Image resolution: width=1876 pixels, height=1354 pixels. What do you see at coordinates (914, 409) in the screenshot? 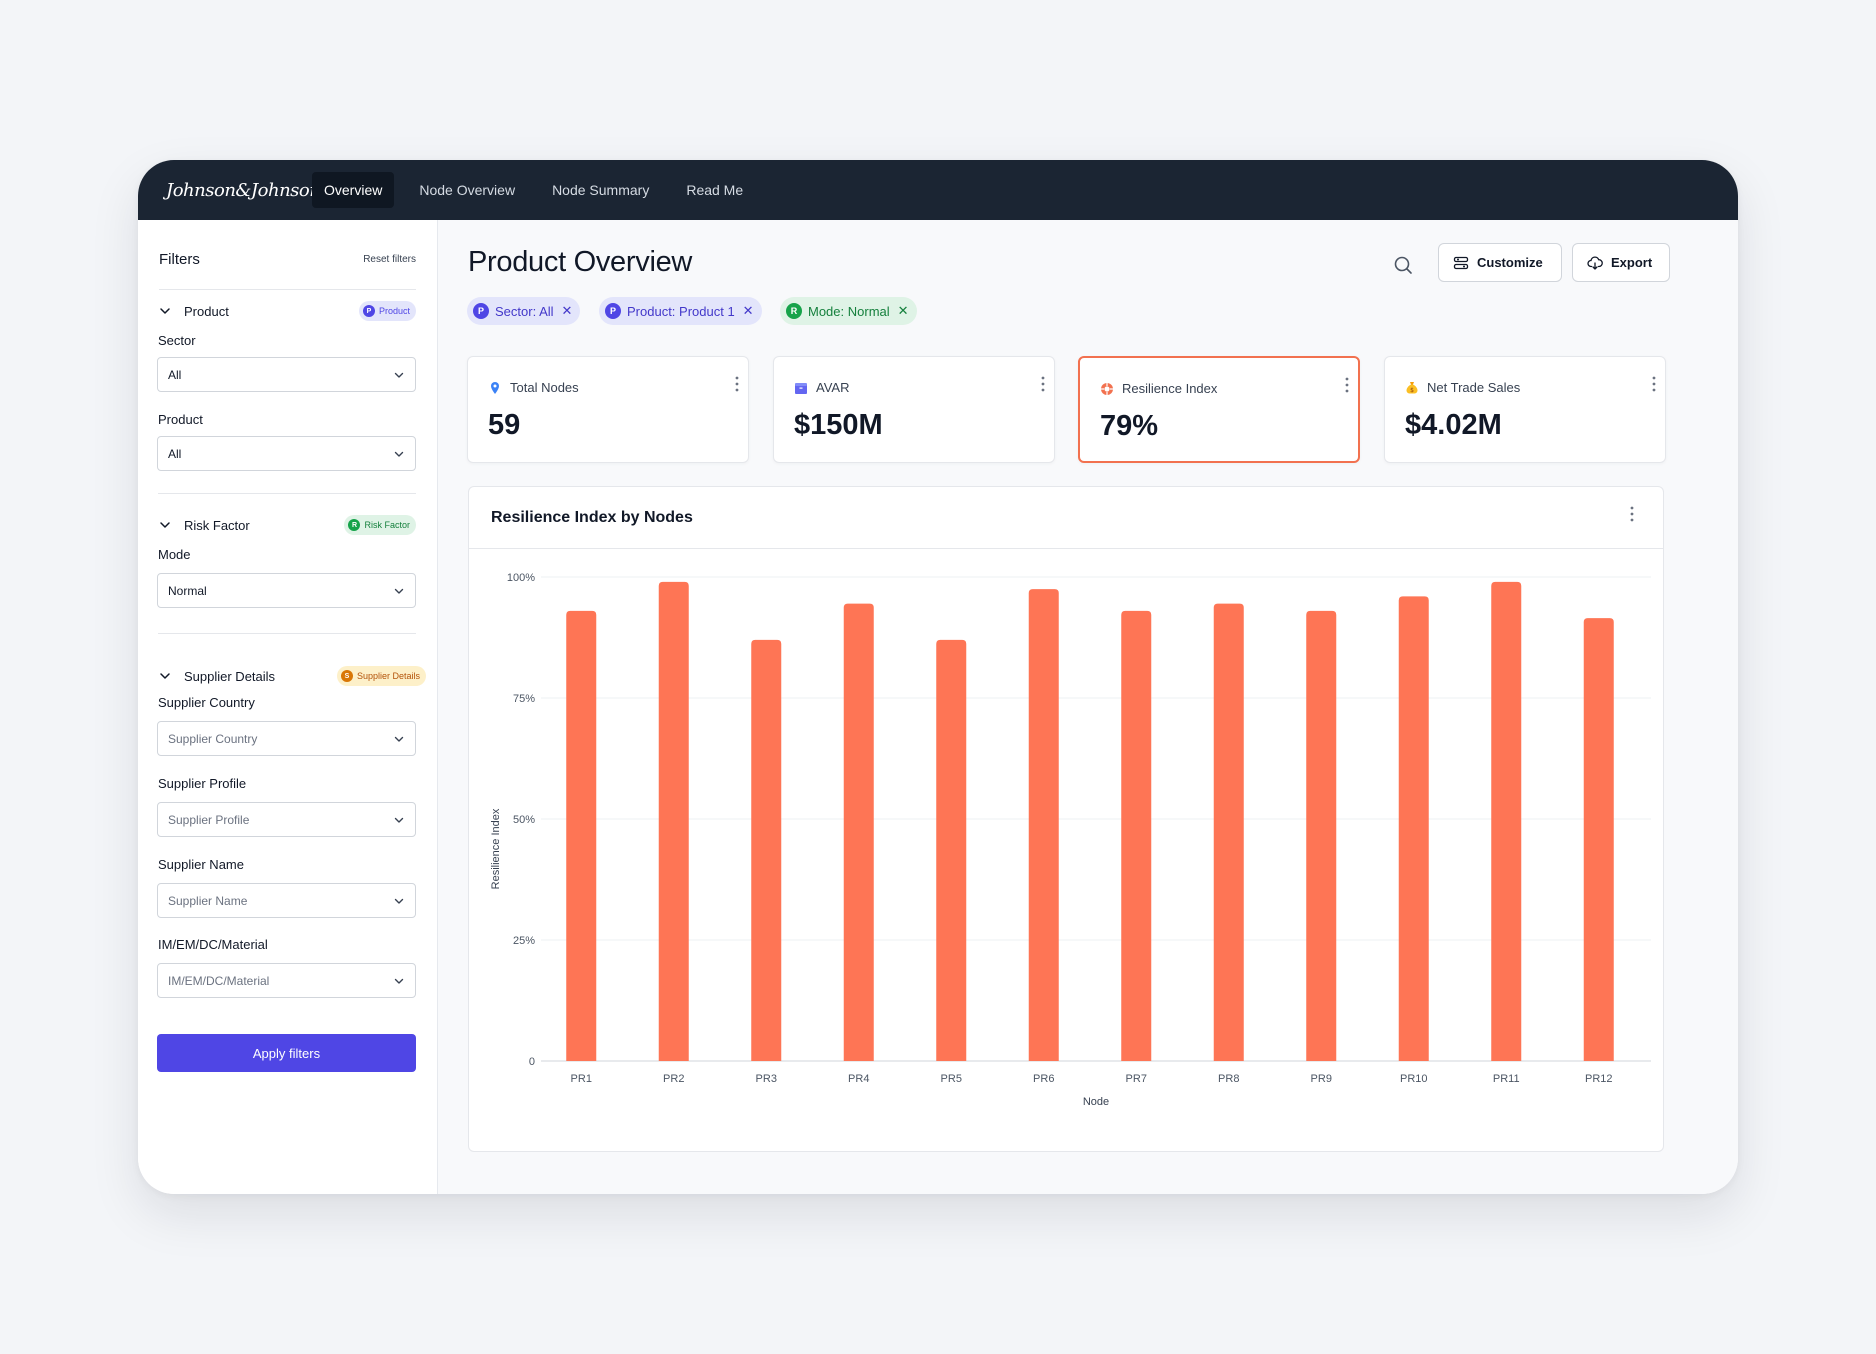
I see `kpi-avar: AVAR $150M` at bounding box center [914, 409].